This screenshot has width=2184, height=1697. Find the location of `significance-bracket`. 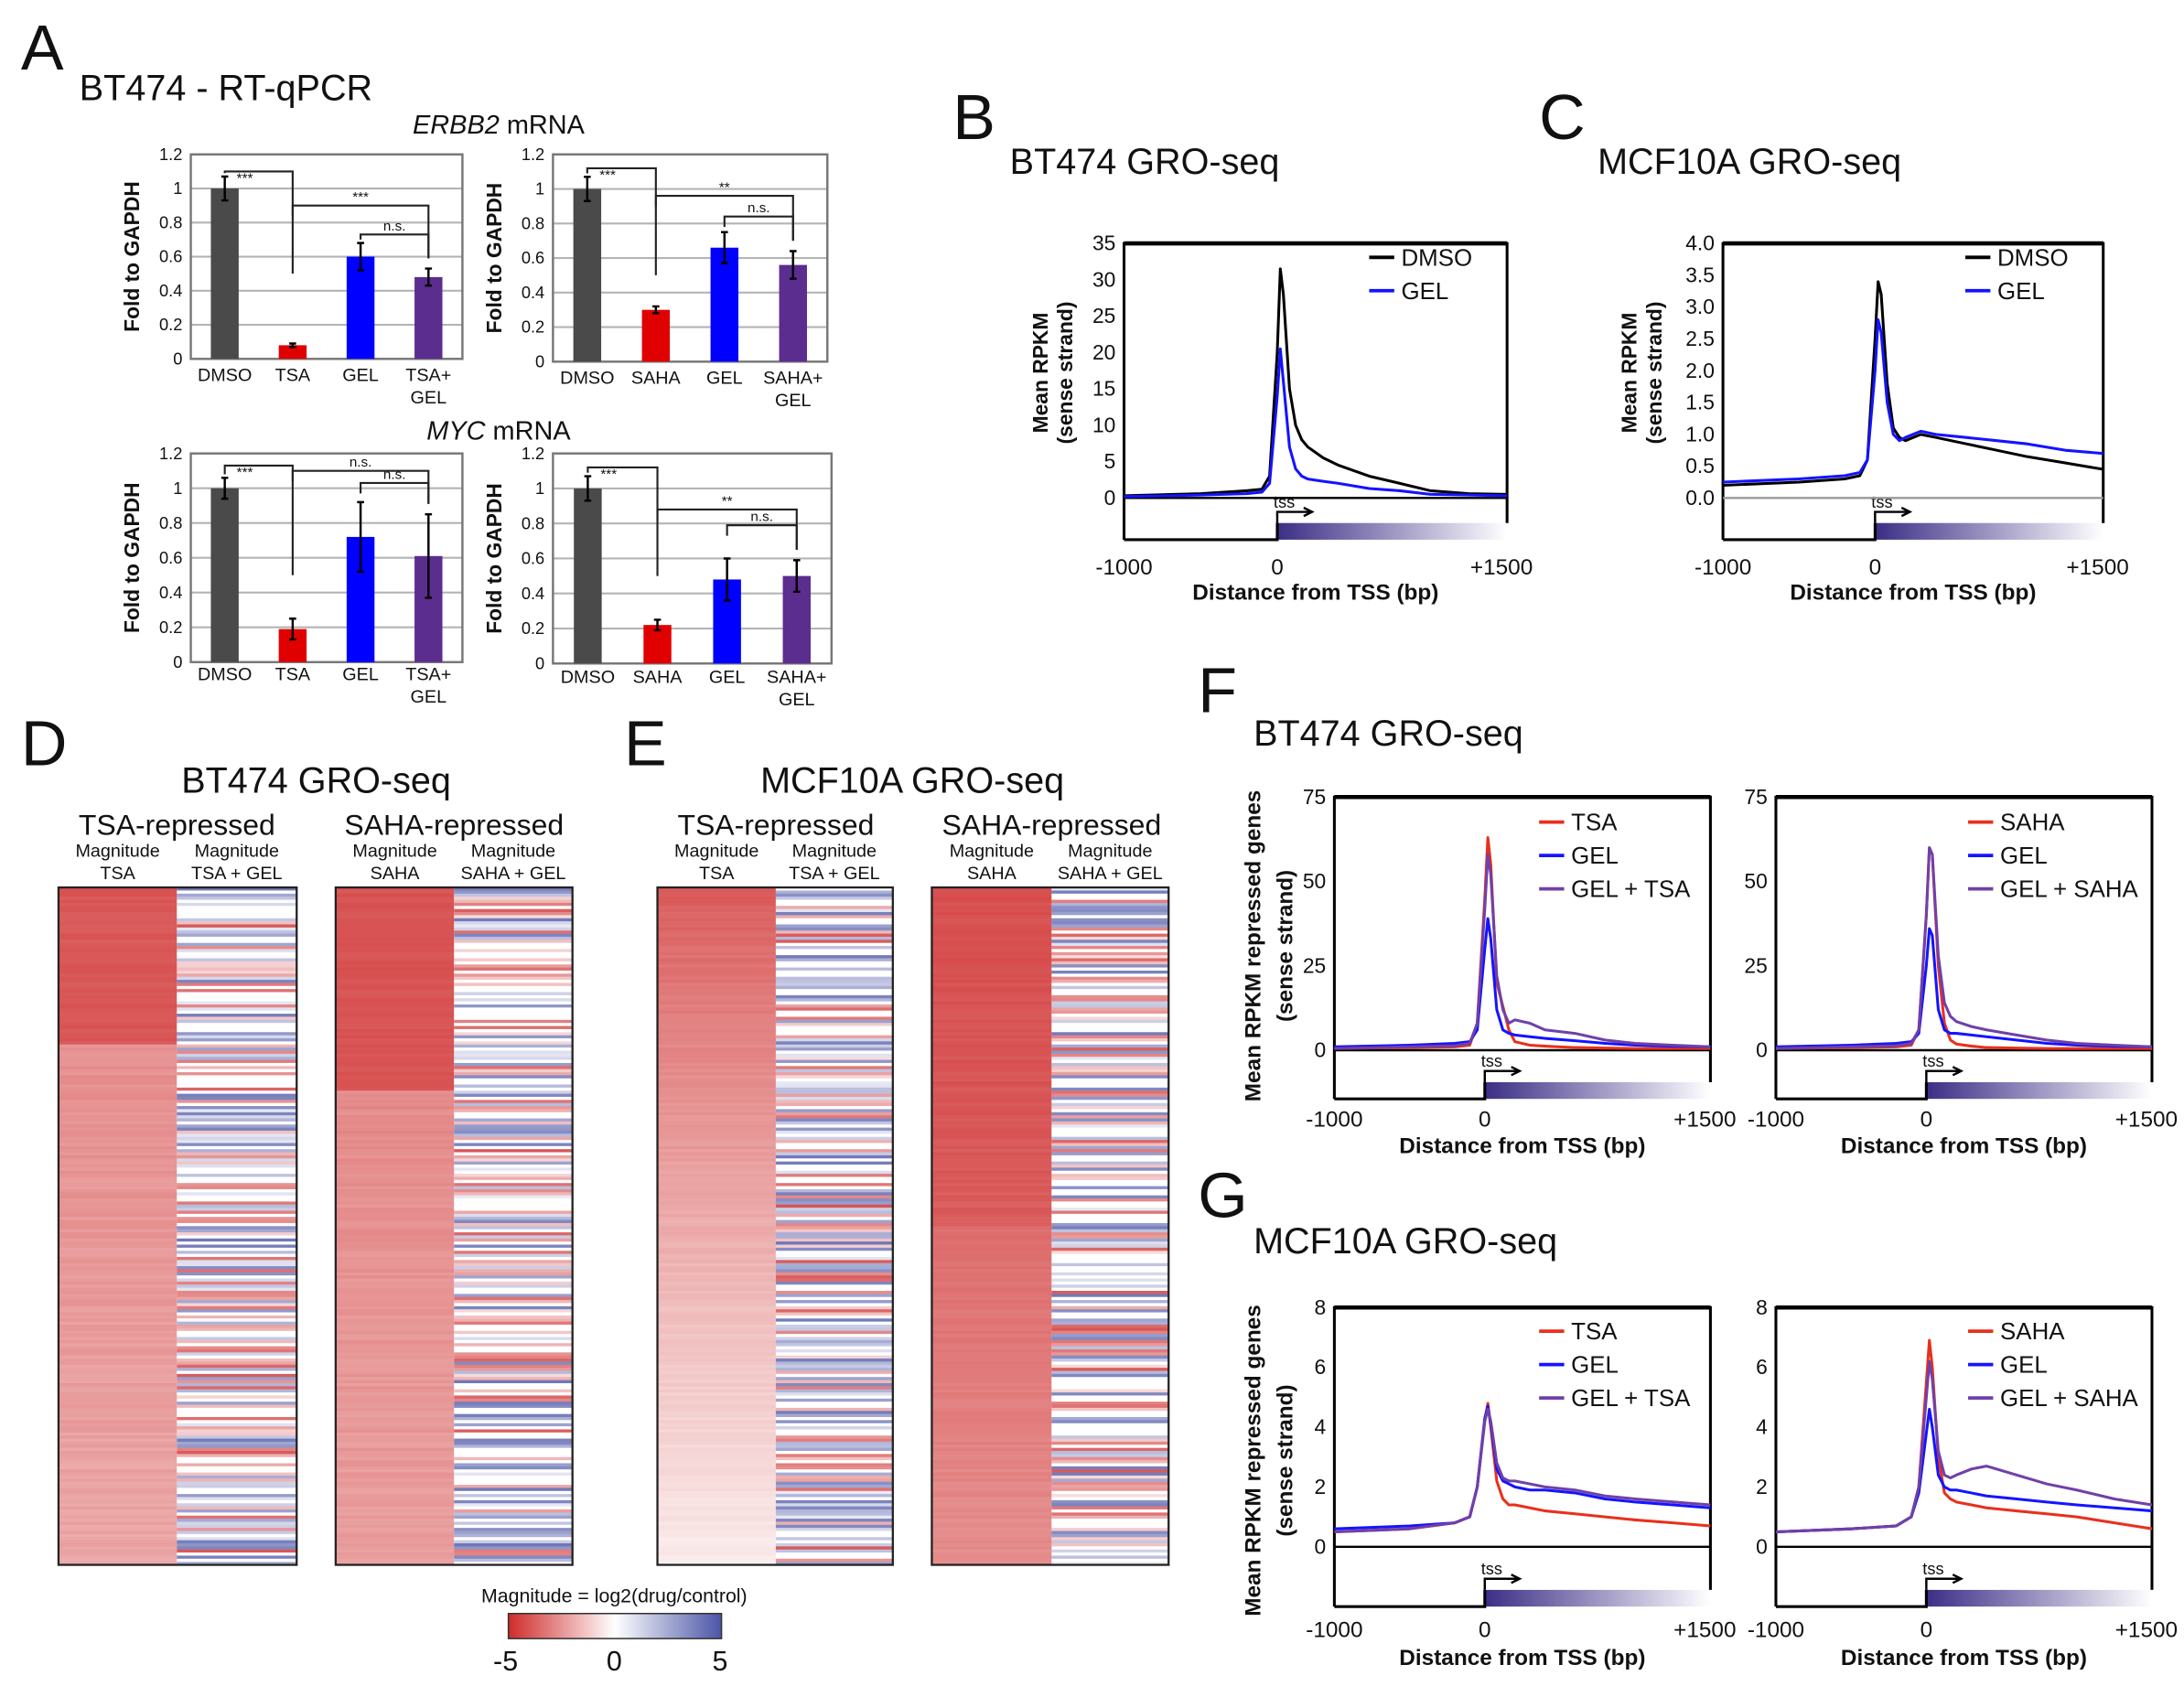

significance-bracket is located at coordinates (762, 537).